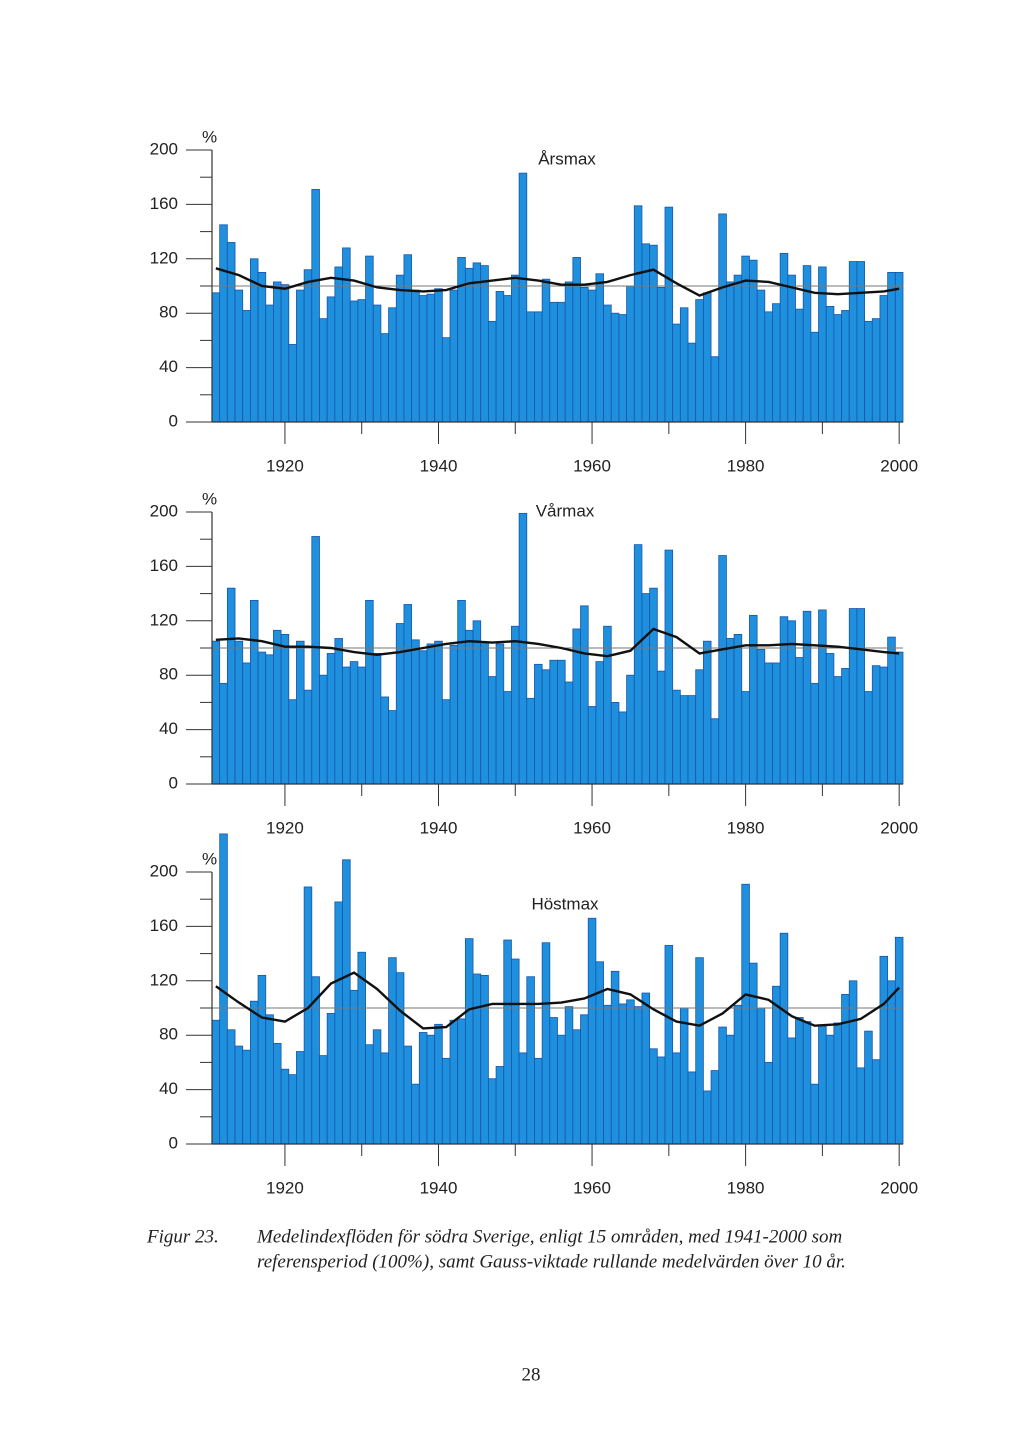 The height and width of the screenshot is (1446, 1024). Describe the element at coordinates (285, 827) in the screenshot. I see `x-tick-label: 1920` at that location.